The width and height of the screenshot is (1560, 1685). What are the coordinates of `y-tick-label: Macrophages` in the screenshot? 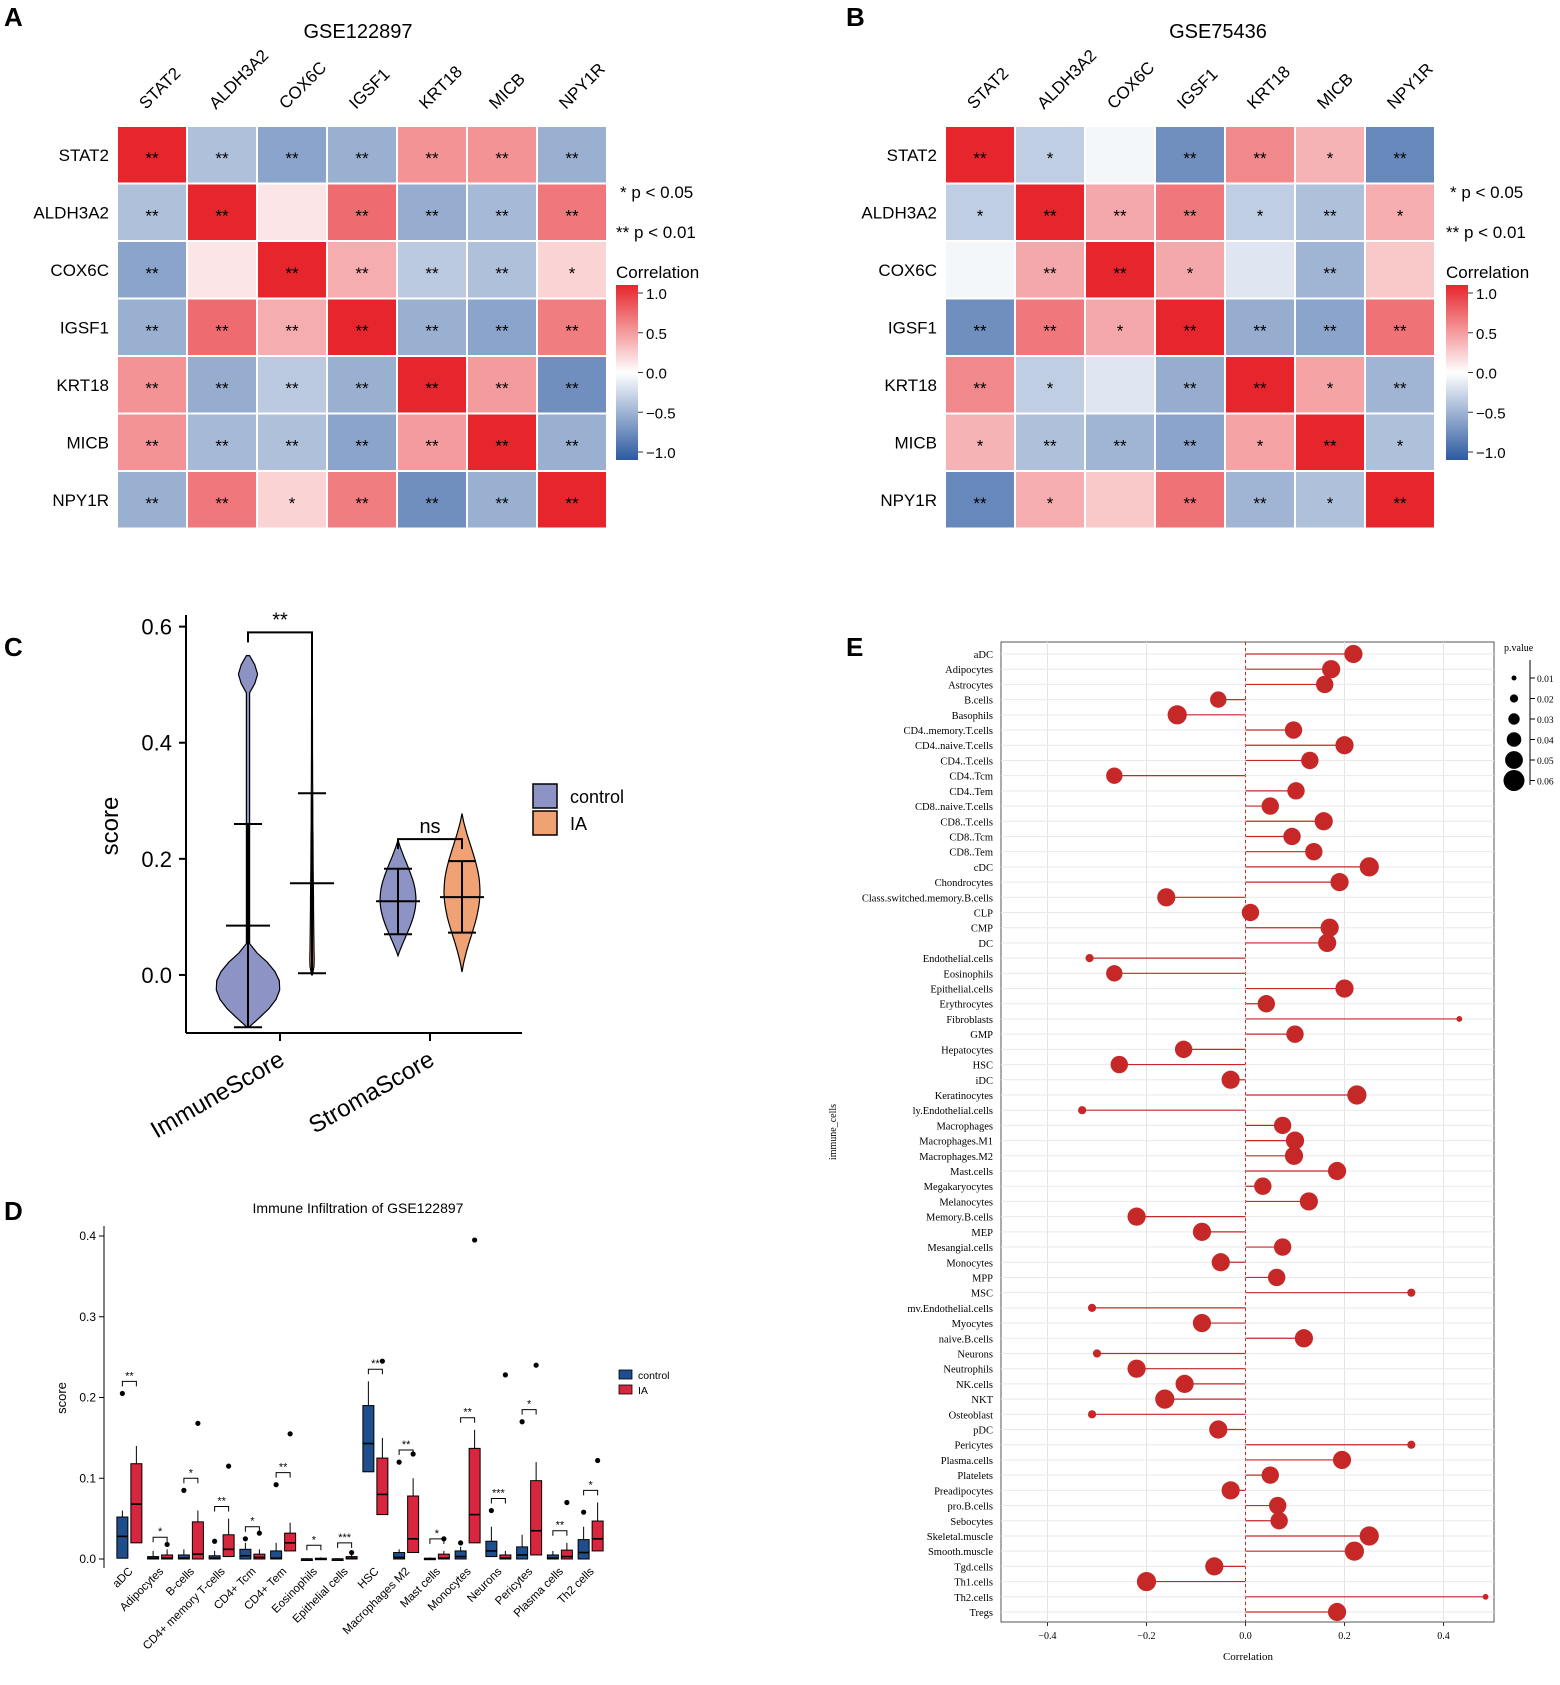 It's located at (964, 1126).